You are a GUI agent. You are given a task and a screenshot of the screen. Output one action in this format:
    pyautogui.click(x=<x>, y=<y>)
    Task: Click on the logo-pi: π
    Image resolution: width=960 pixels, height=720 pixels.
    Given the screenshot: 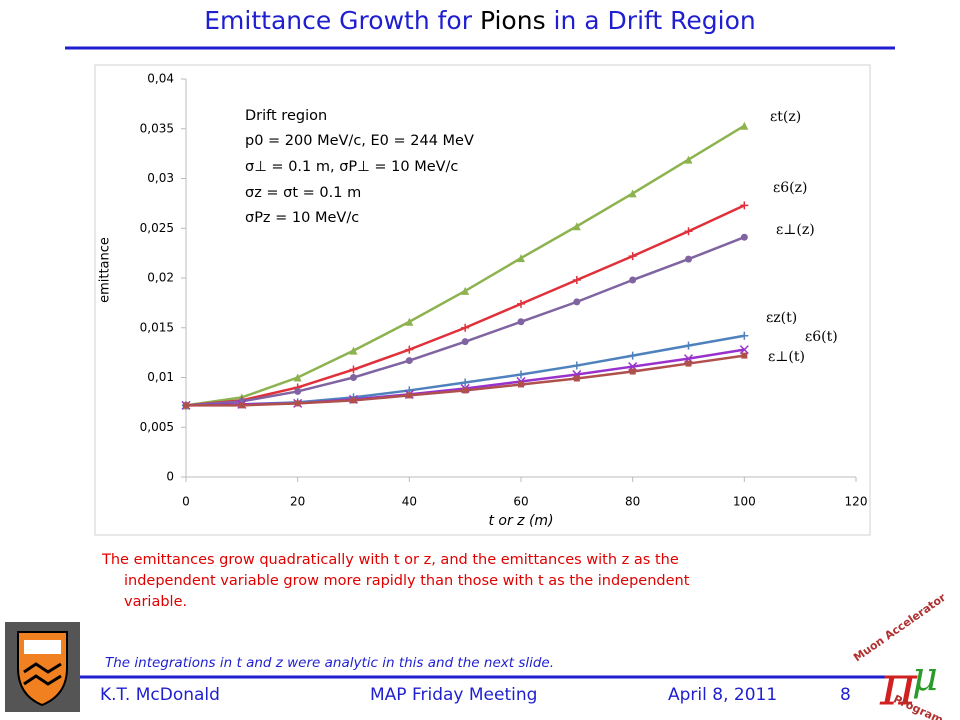 What is the action you would take?
    pyautogui.click(x=898, y=686)
    